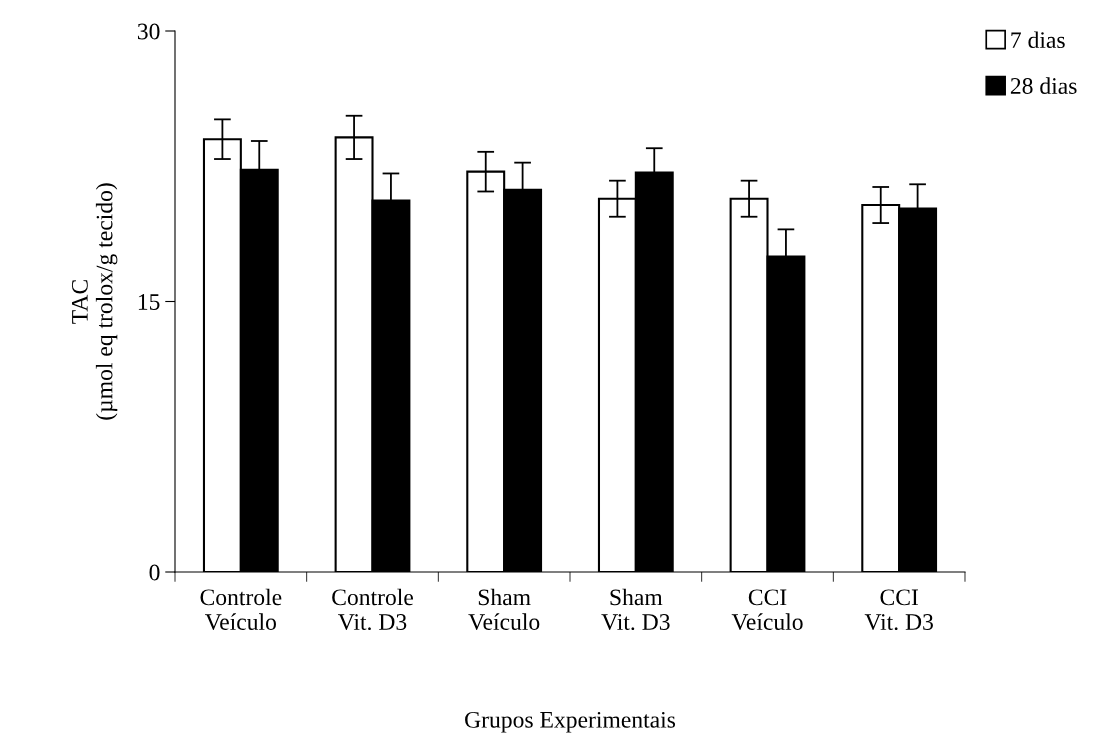  What do you see at coordinates (149, 302) in the screenshot?
I see `y-tick-label: 15` at bounding box center [149, 302].